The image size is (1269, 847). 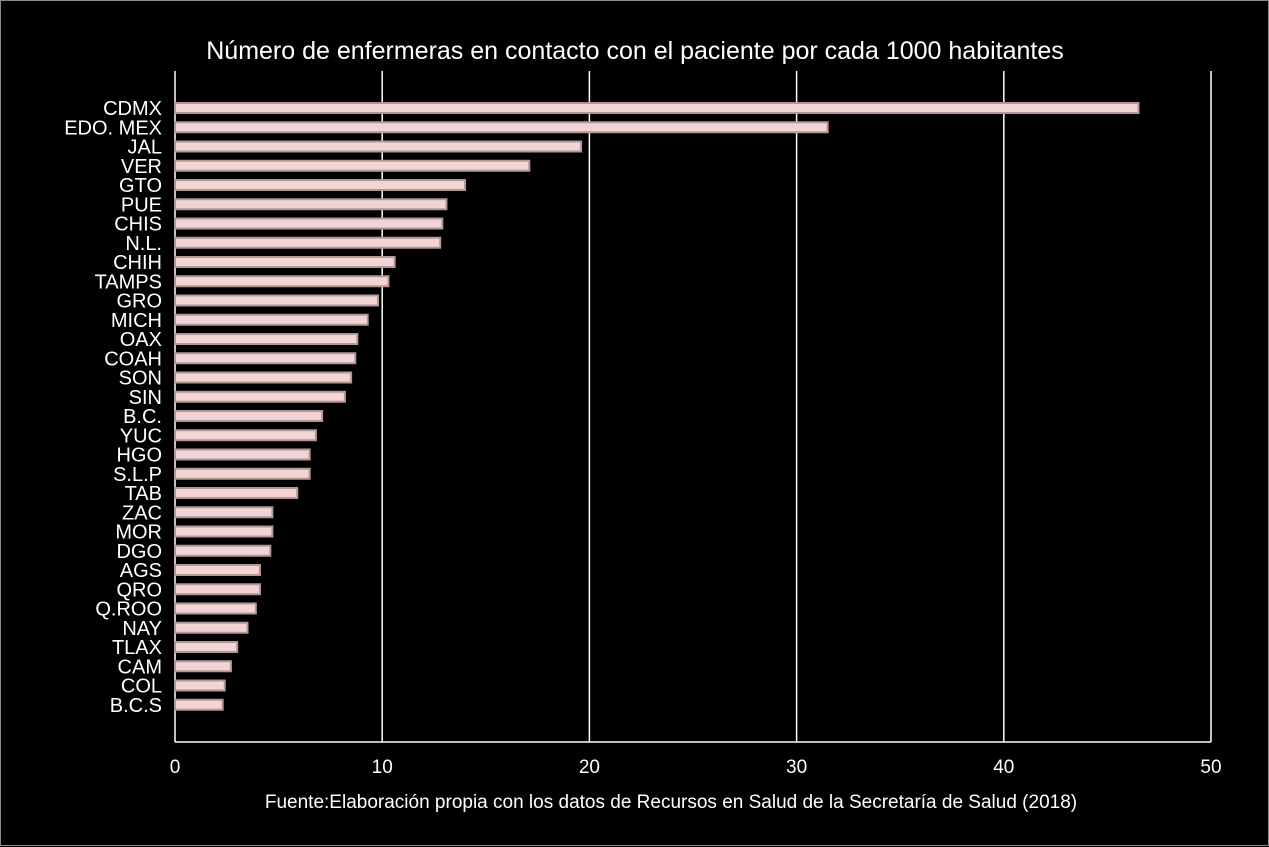 What do you see at coordinates (501, 127) in the screenshot?
I see `bar-edo-mex` at bounding box center [501, 127].